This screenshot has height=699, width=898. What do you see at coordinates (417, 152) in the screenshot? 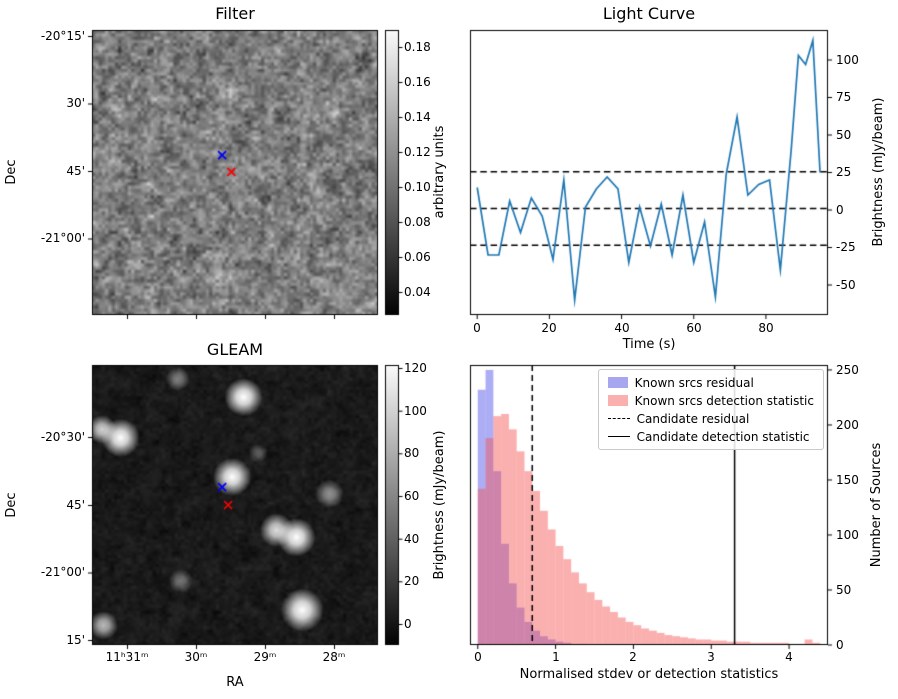
I see `filter-cbar-tick: 0.12` at bounding box center [417, 152].